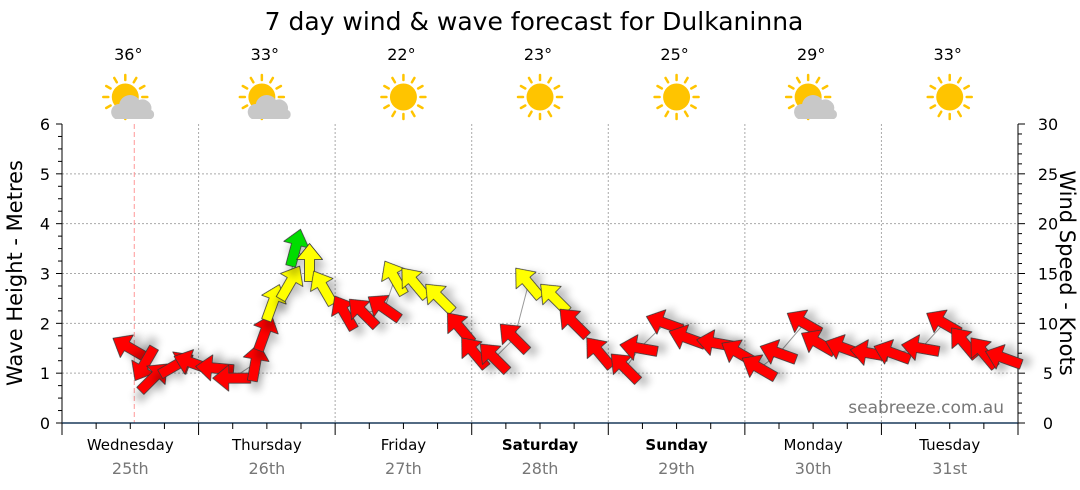 Image resolution: width=1080 pixels, height=490 pixels. Describe the element at coordinates (130, 468) in the screenshot. I see `day-date-label: 25th` at that location.